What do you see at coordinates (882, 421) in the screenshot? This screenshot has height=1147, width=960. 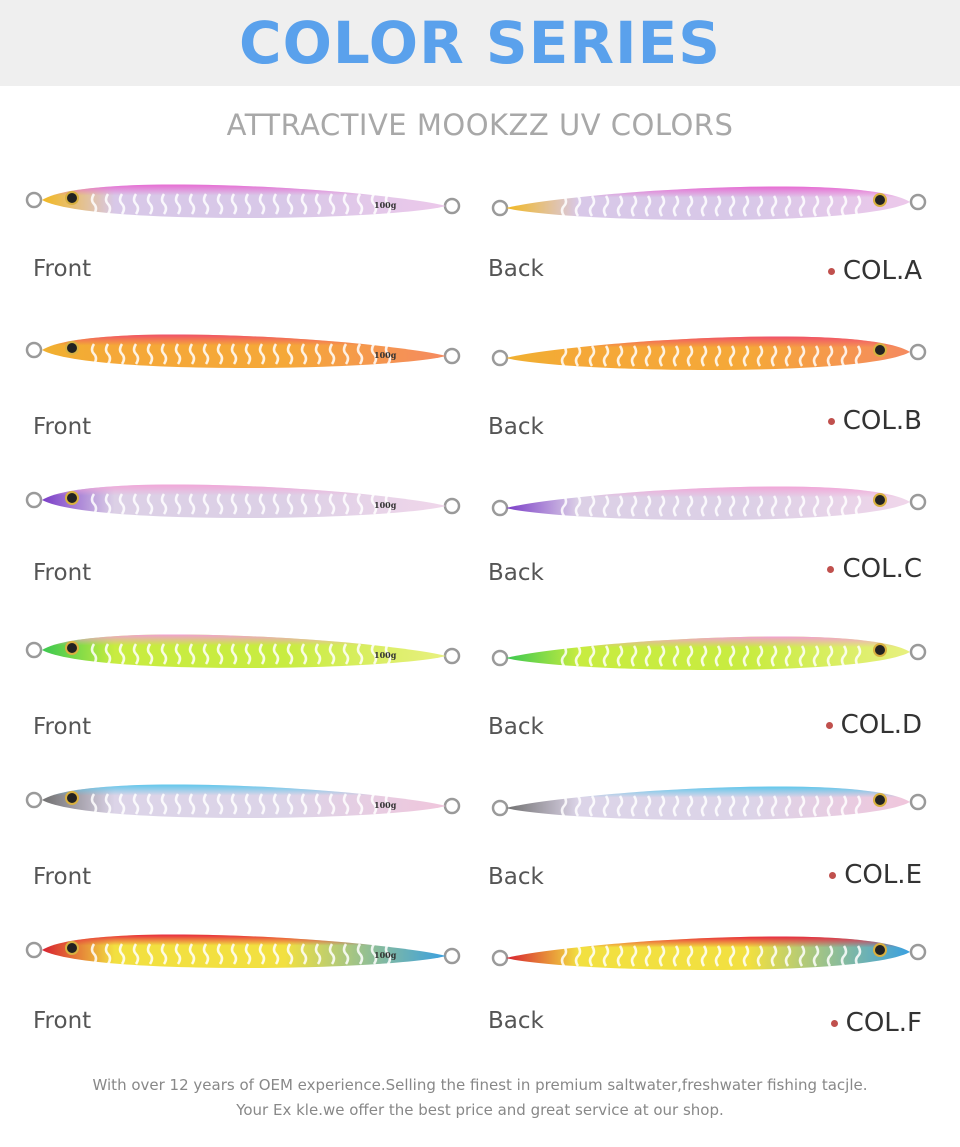 I see `color-code-text: COL.B` at bounding box center [882, 421].